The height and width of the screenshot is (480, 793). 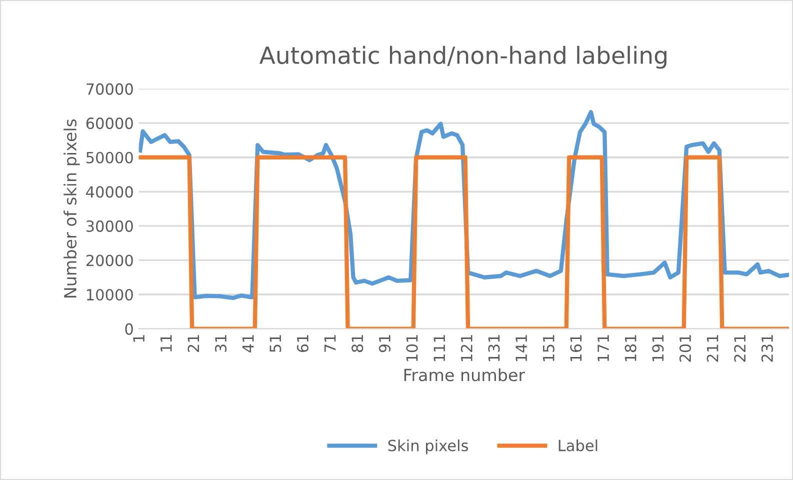 I want to click on x-axis-title: Frame number, so click(x=465, y=375).